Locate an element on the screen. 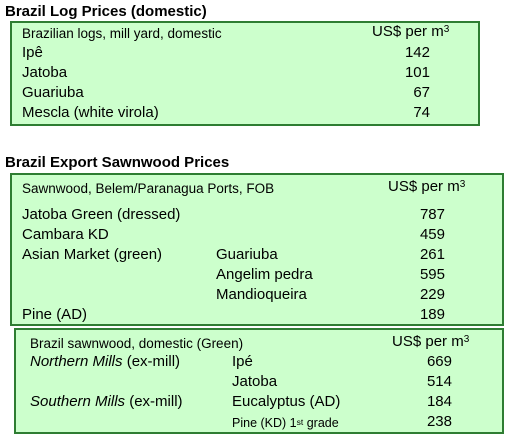  log-row-price: 67 is located at coordinates (421, 92).